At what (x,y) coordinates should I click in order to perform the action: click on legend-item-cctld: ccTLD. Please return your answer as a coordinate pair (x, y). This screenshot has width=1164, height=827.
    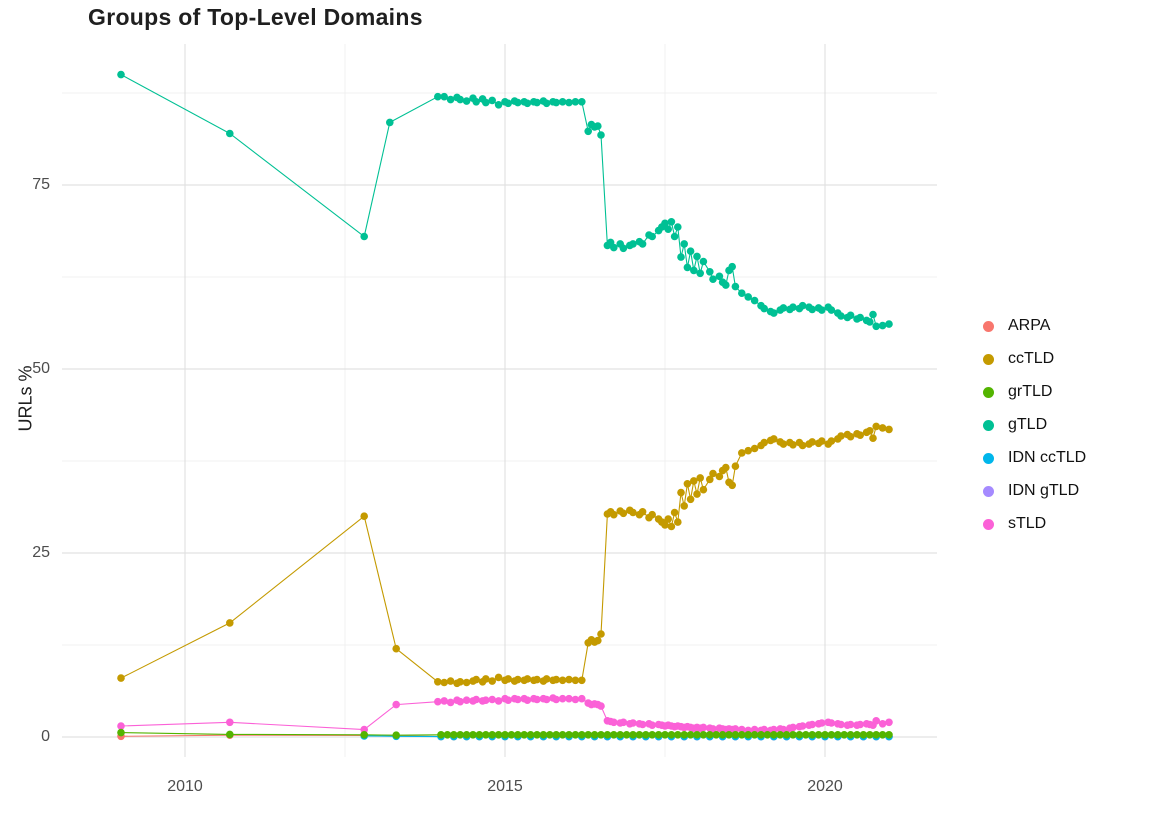
    Looking at the image, I should click on (1030, 359).